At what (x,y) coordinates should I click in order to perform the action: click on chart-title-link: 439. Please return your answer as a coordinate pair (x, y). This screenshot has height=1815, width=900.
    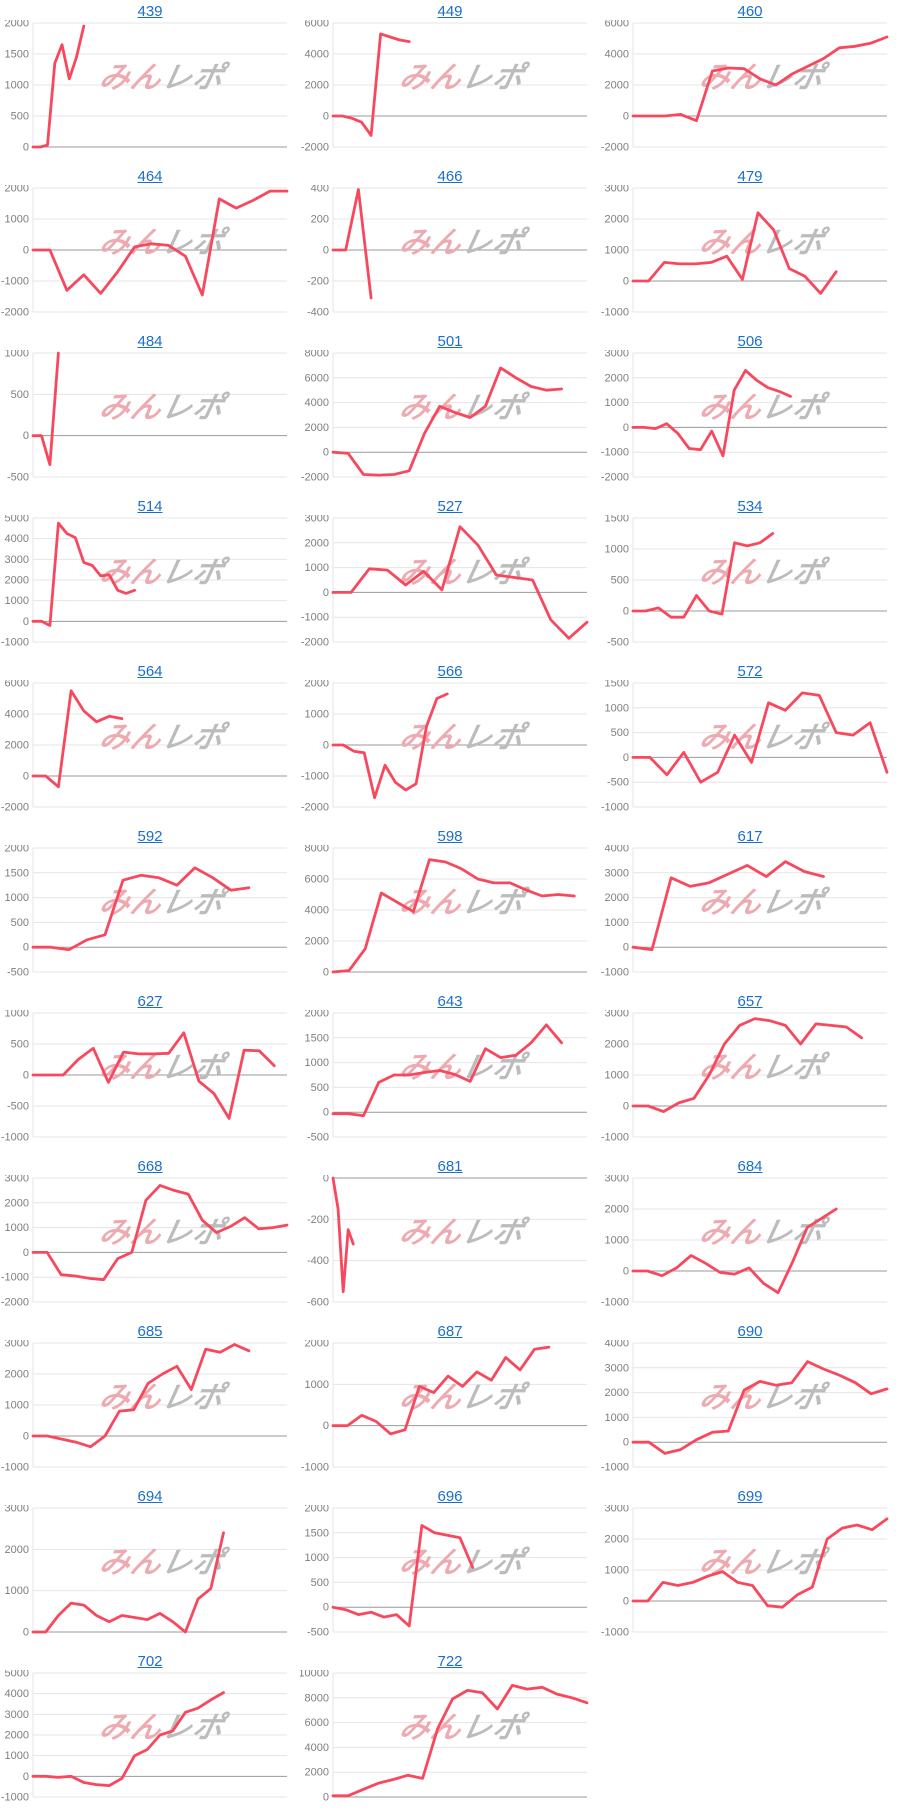
    Looking at the image, I should click on (150, 11).